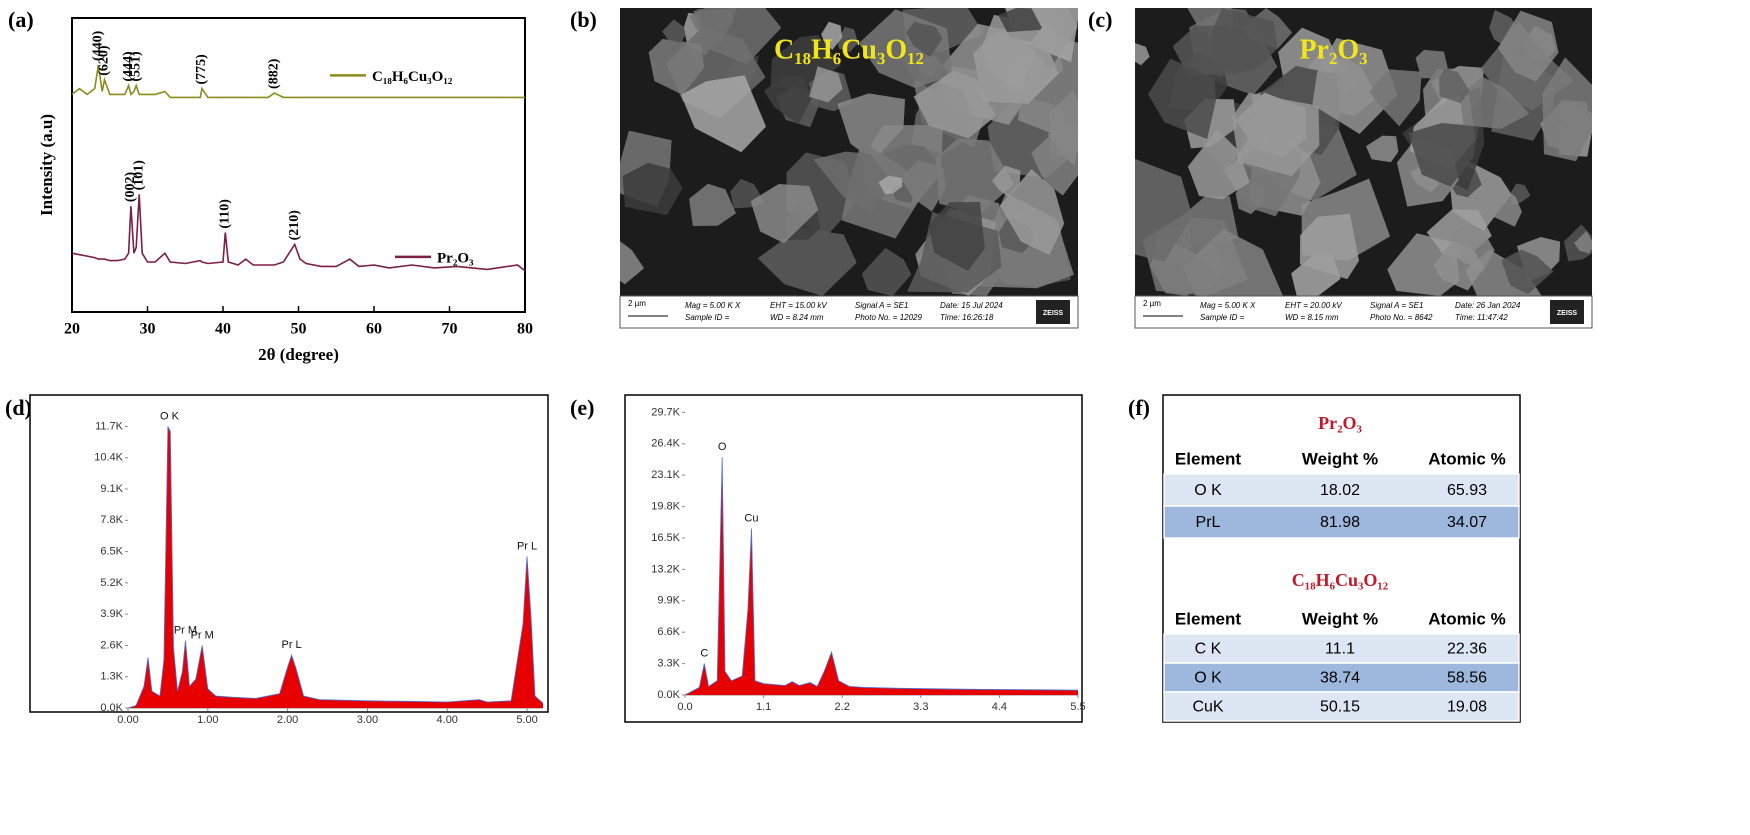 Image resolution: width=1750 pixels, height=835 pixels. I want to click on y-tick-label: 0.0K, so click(668, 695).